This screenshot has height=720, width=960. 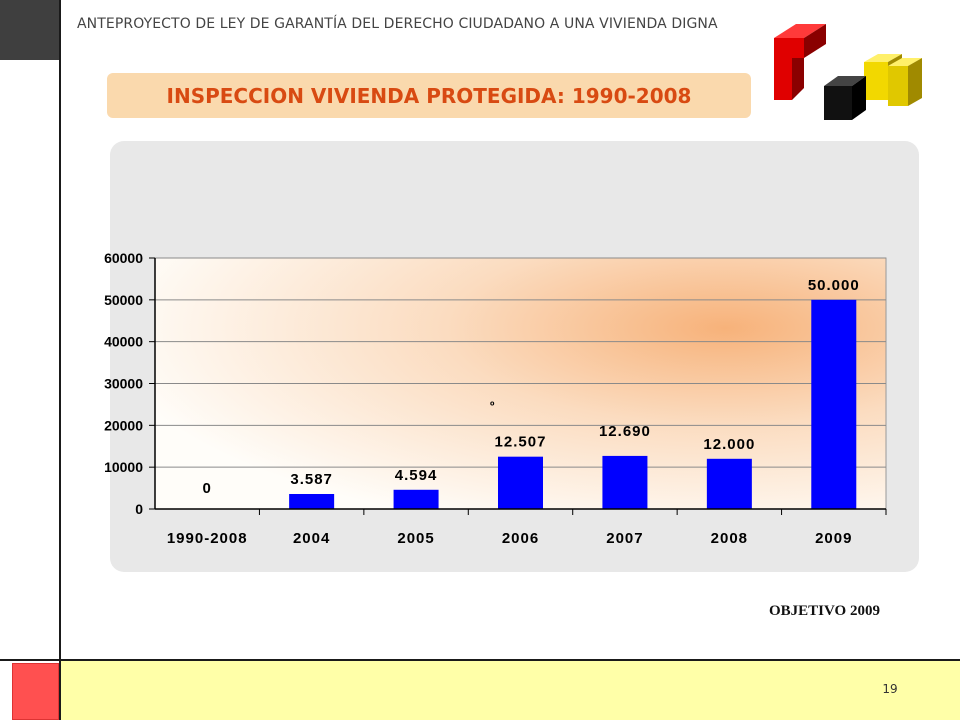 I want to click on footer-divider, so click(x=480, y=660).